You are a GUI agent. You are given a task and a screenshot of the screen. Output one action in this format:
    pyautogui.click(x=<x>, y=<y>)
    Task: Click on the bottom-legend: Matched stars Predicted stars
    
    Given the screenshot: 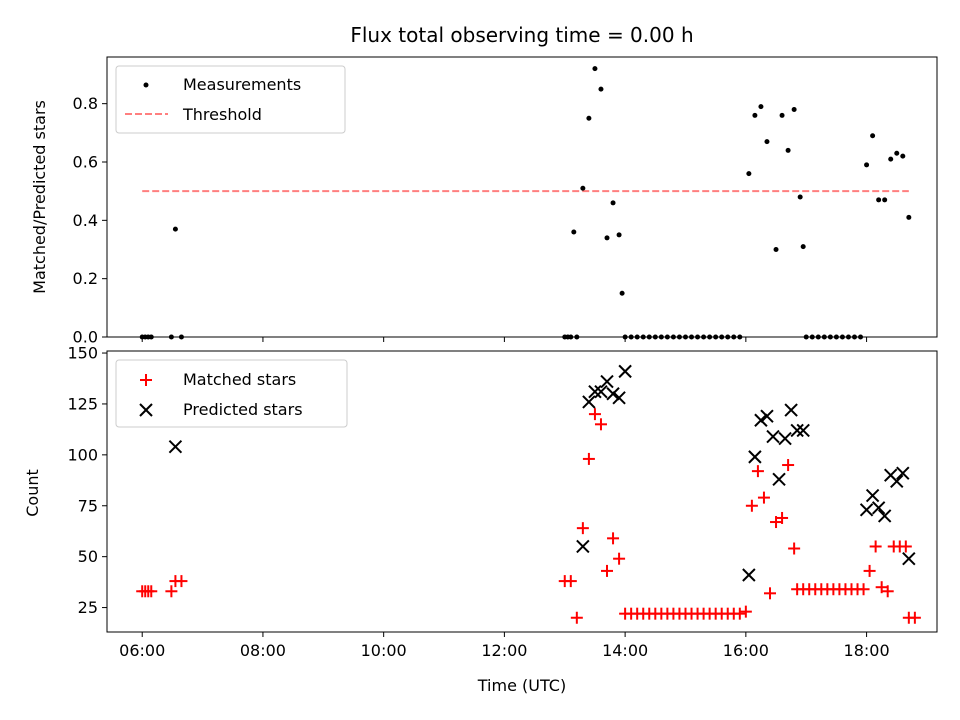 What is the action you would take?
    pyautogui.click(x=231, y=393)
    